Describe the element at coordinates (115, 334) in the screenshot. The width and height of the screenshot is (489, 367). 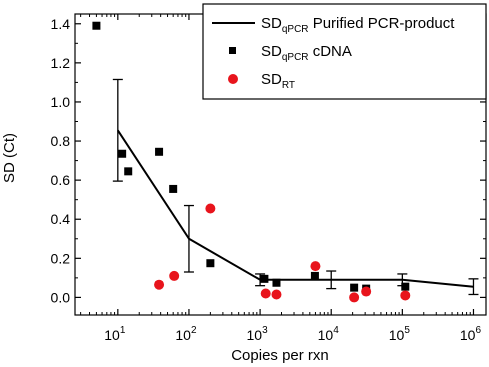
I see `x-tick-label: 10¹` at that location.